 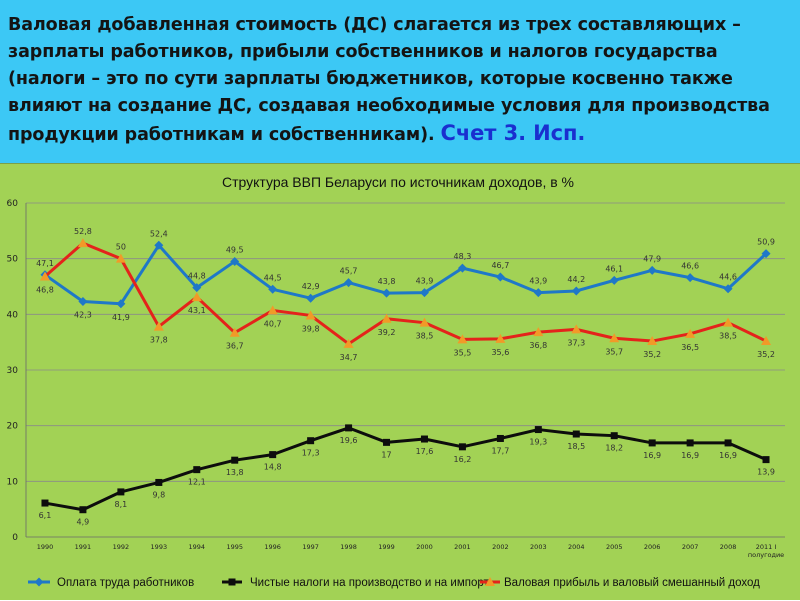 What do you see at coordinates (652, 547) in the screenshot?
I see `x-tick-label: 2006` at bounding box center [652, 547].